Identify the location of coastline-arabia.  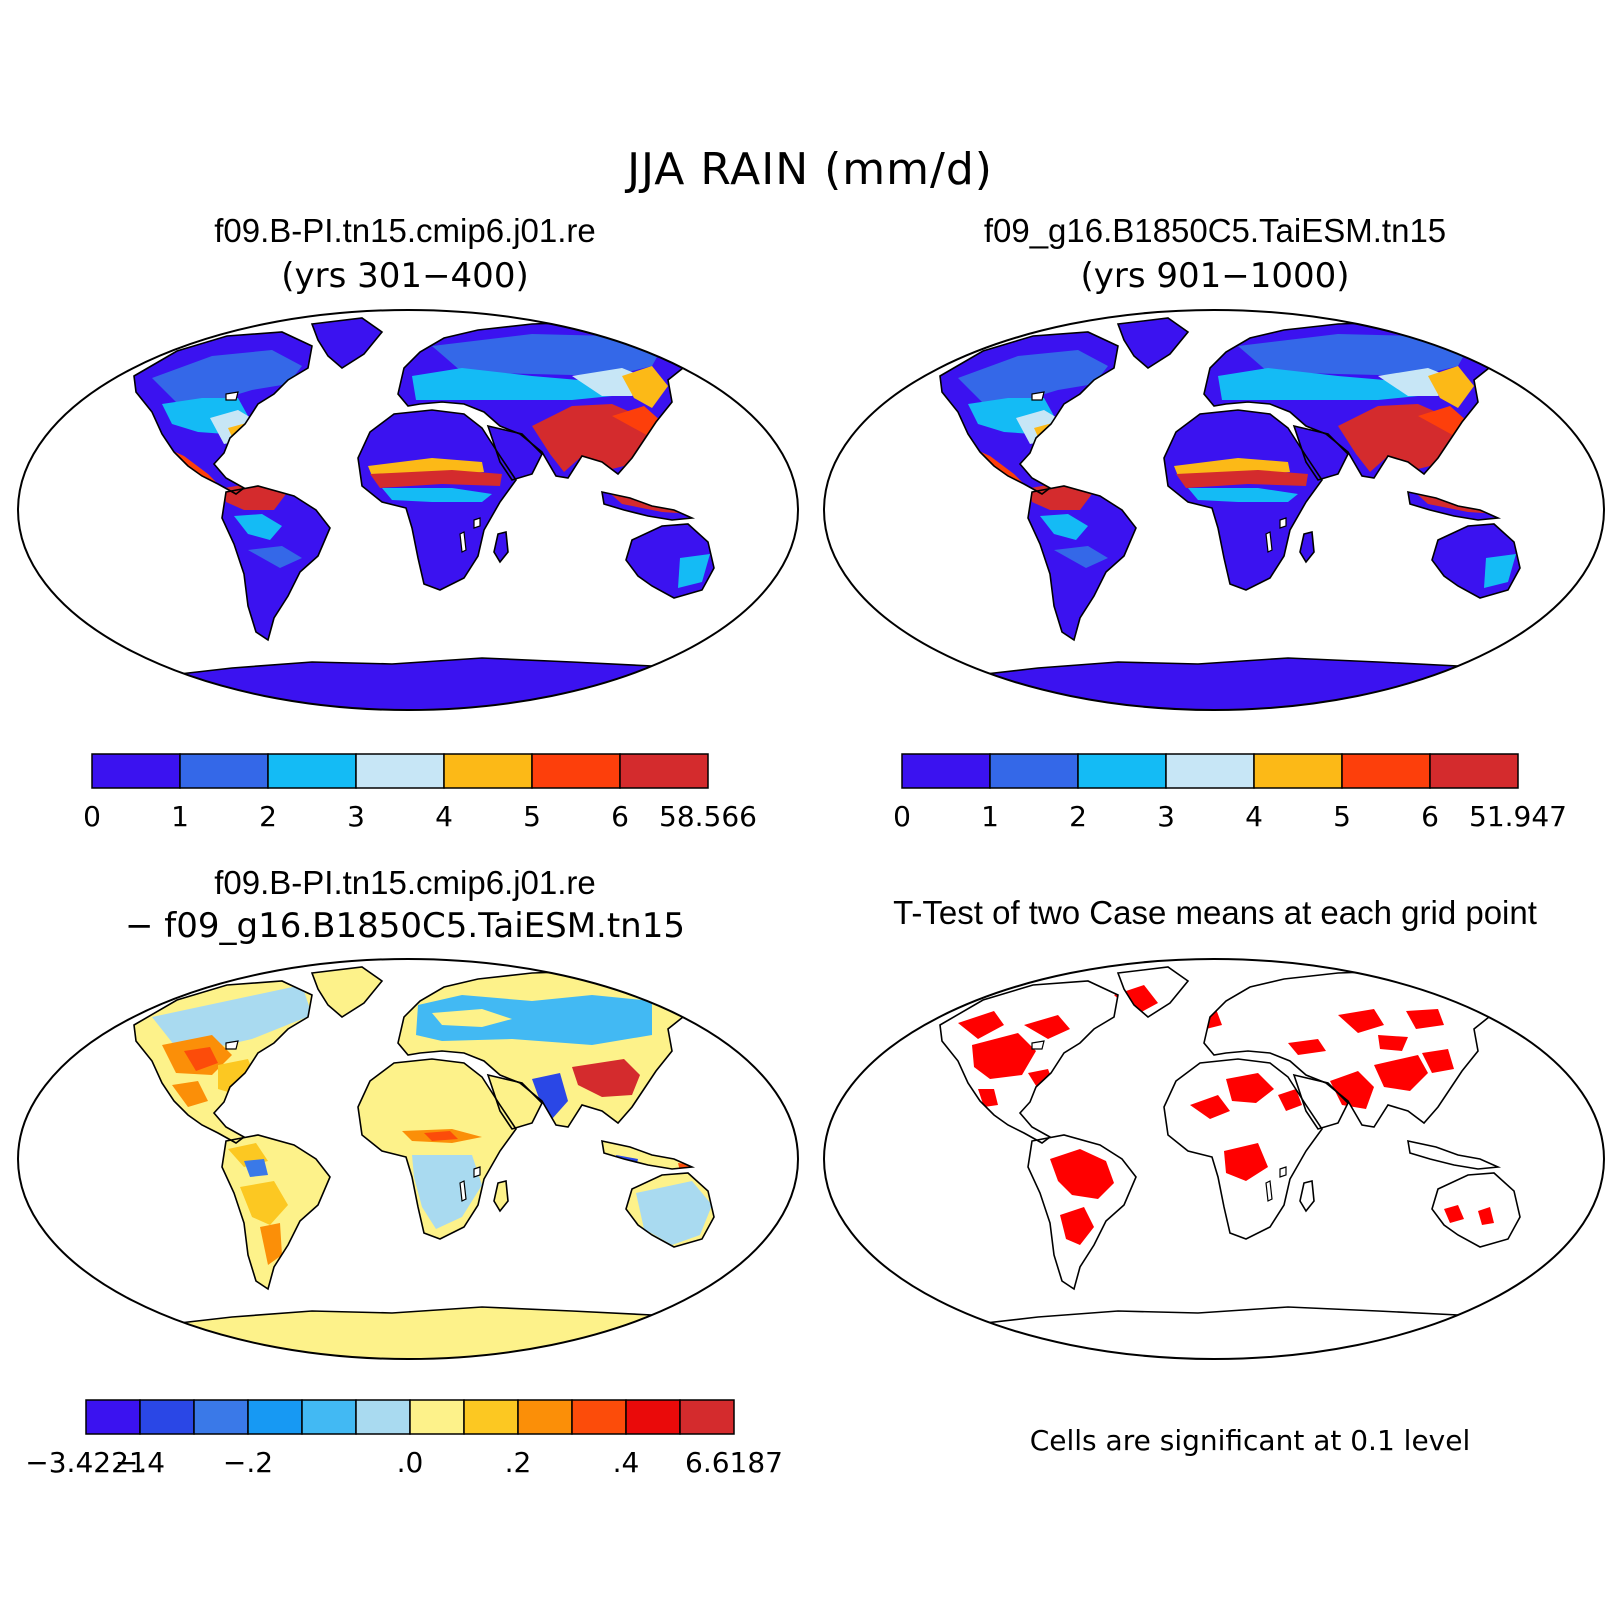
(1320, 1101).